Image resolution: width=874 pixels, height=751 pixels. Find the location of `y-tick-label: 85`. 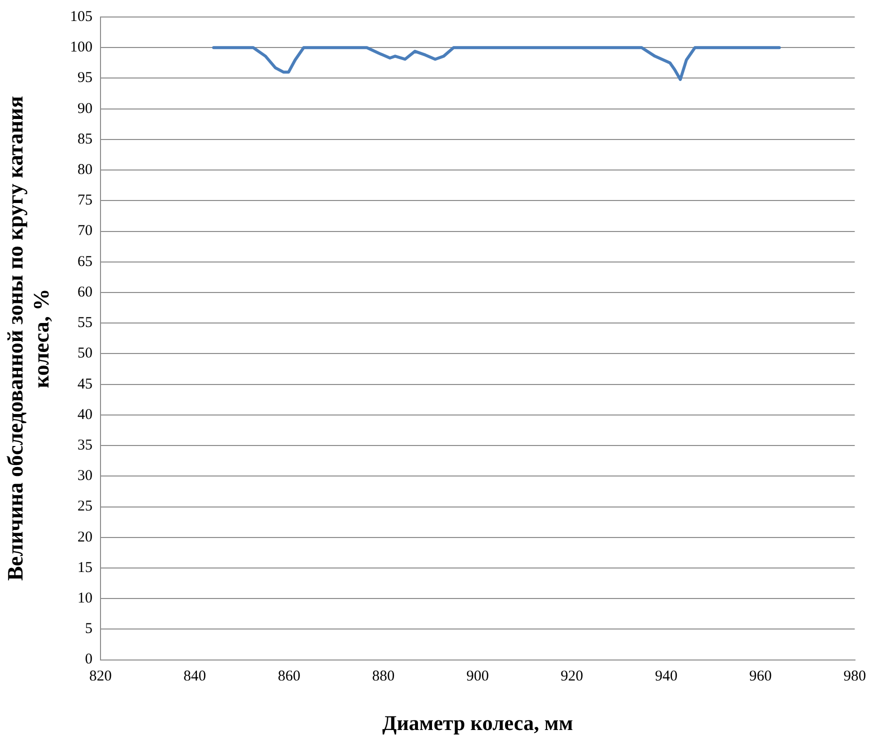

y-tick-label: 85 is located at coordinates (85, 139).